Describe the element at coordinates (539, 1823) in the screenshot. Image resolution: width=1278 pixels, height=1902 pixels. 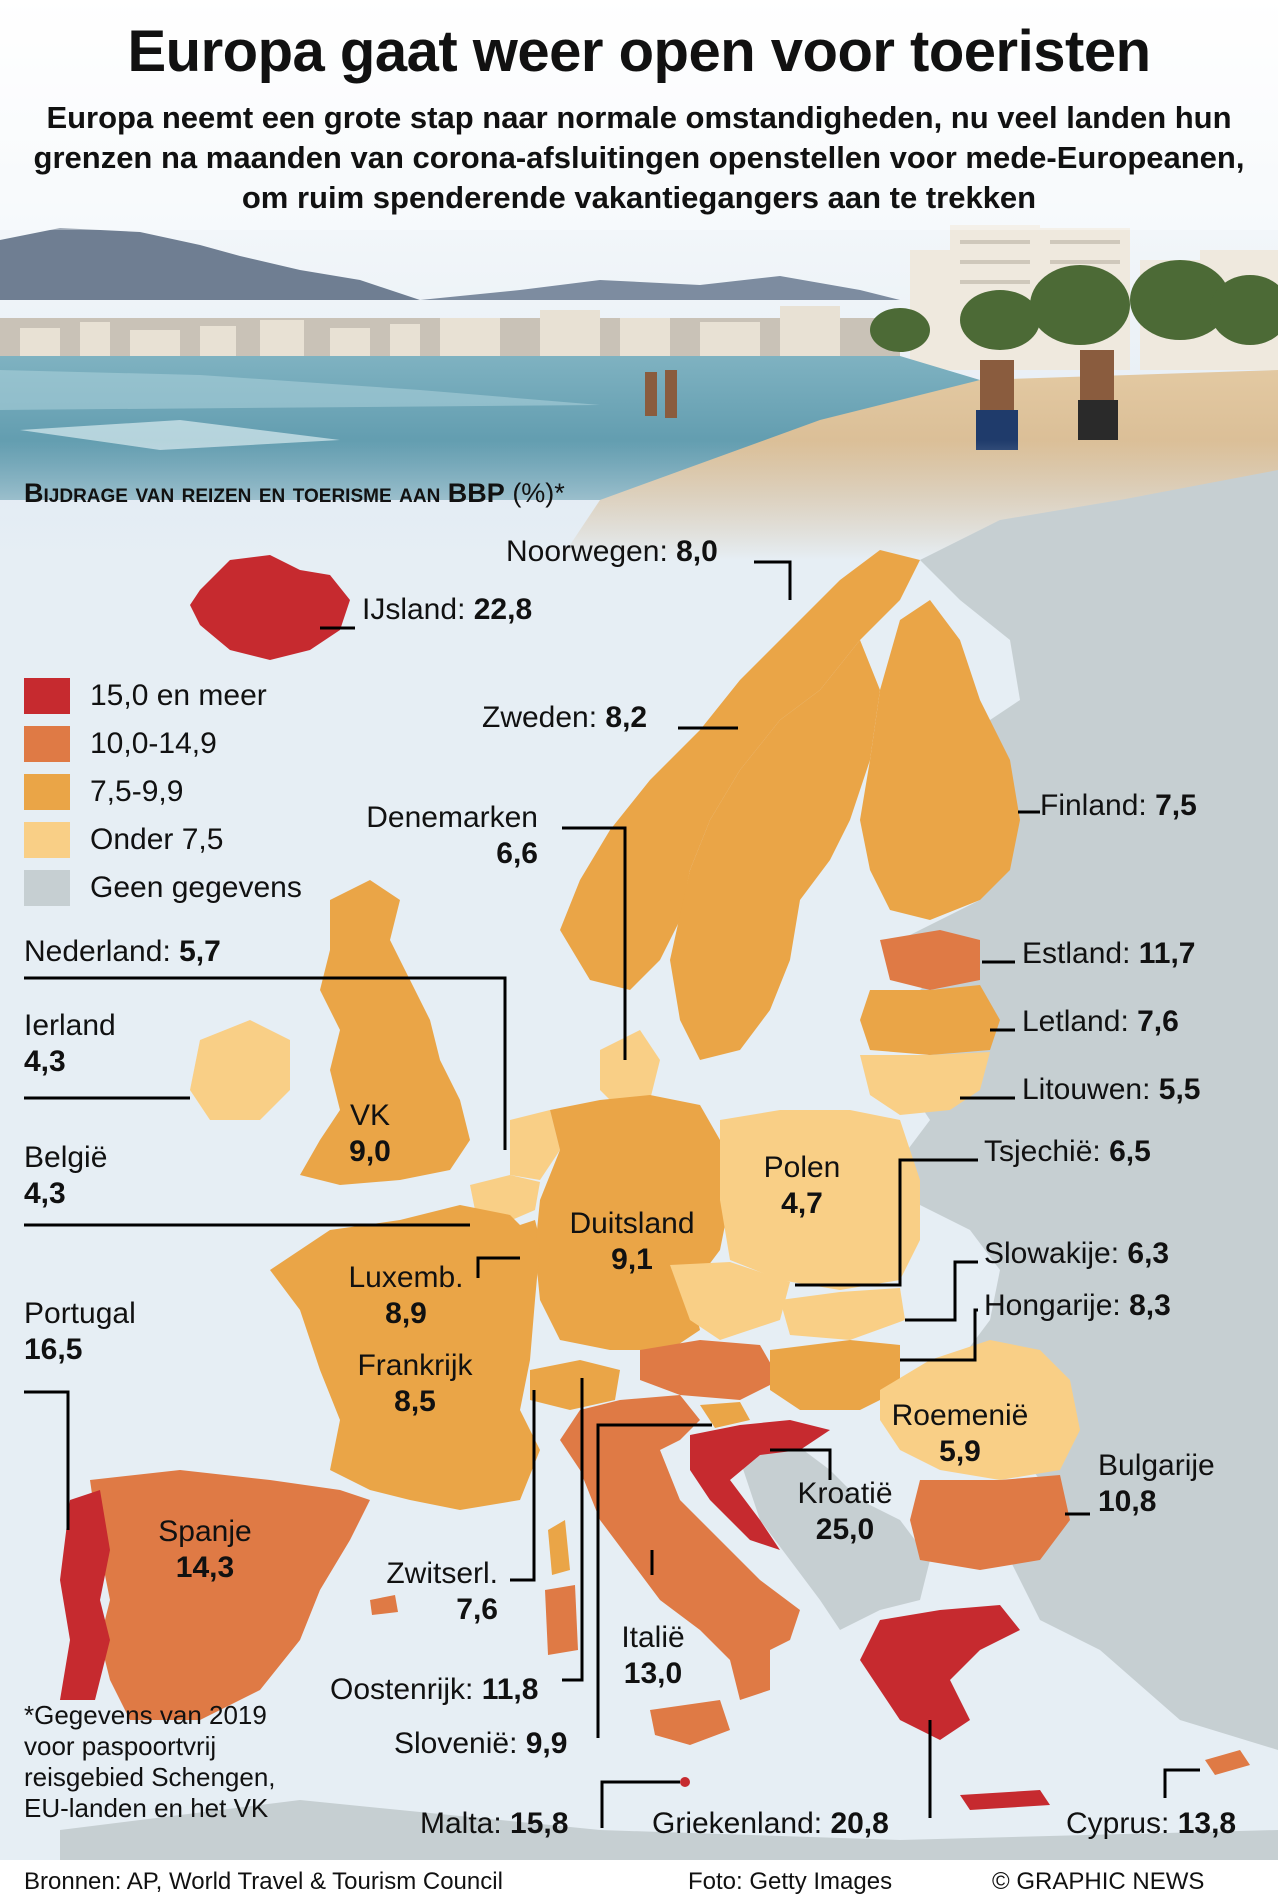
I see `value-malta: 15,8` at that location.